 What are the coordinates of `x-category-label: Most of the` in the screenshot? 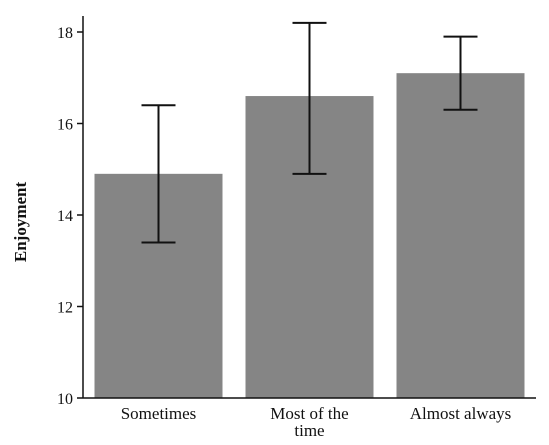 It's located at (309, 413).